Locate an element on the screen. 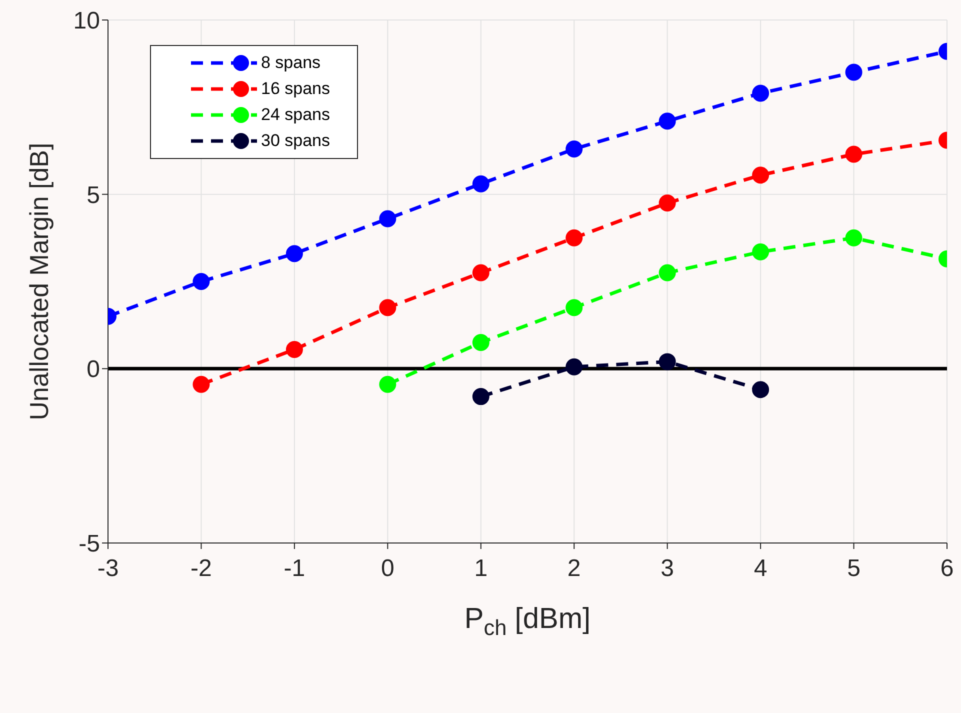  legend-label: 30 spans is located at coordinates (295, 141).